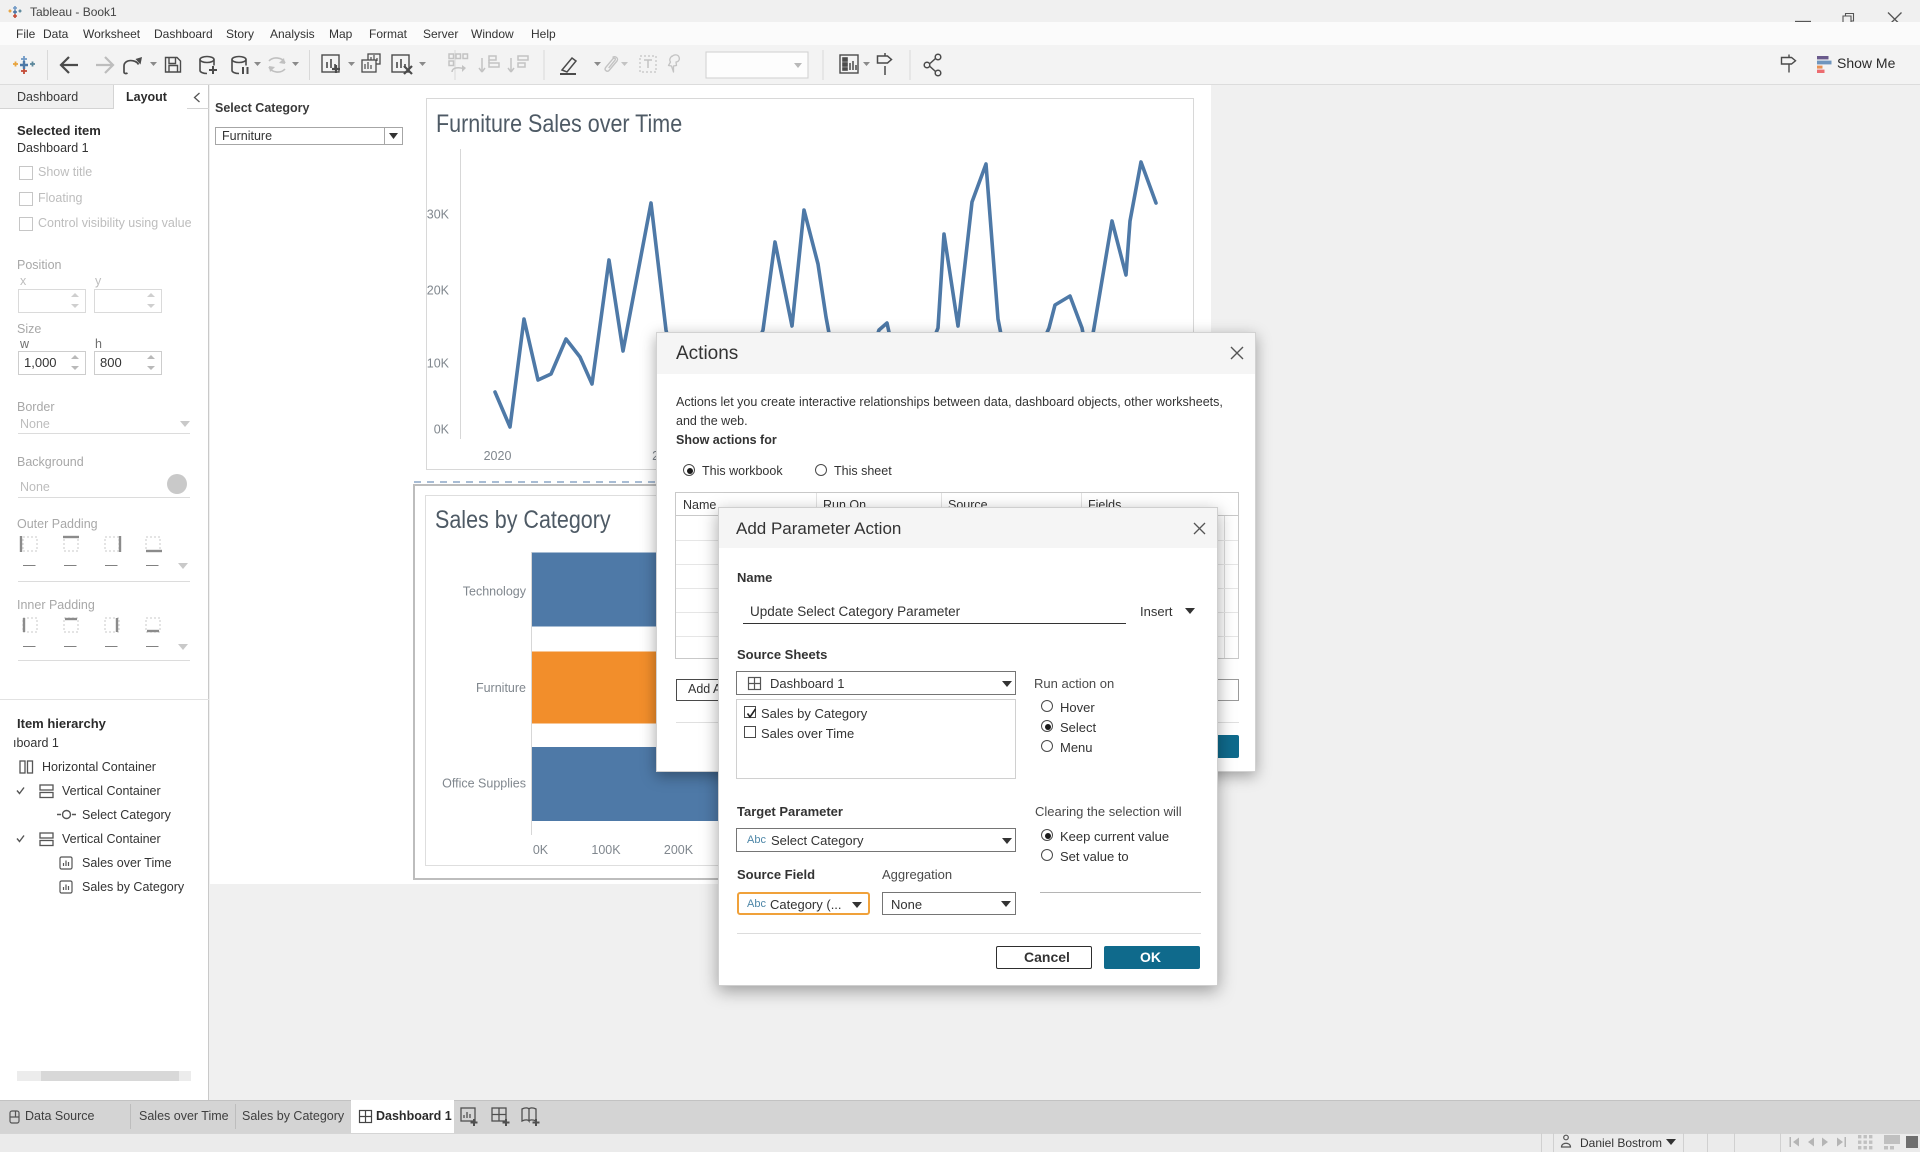 The image size is (1920, 1152). I want to click on svg-text: Furniture, so click(501, 688).